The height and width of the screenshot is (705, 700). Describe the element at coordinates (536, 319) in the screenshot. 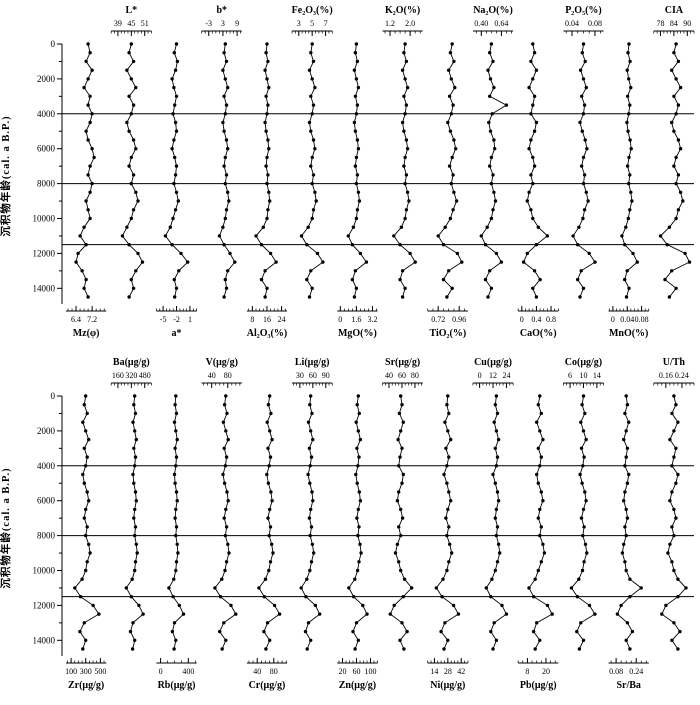

I see `svg-text: 0.4` at that location.